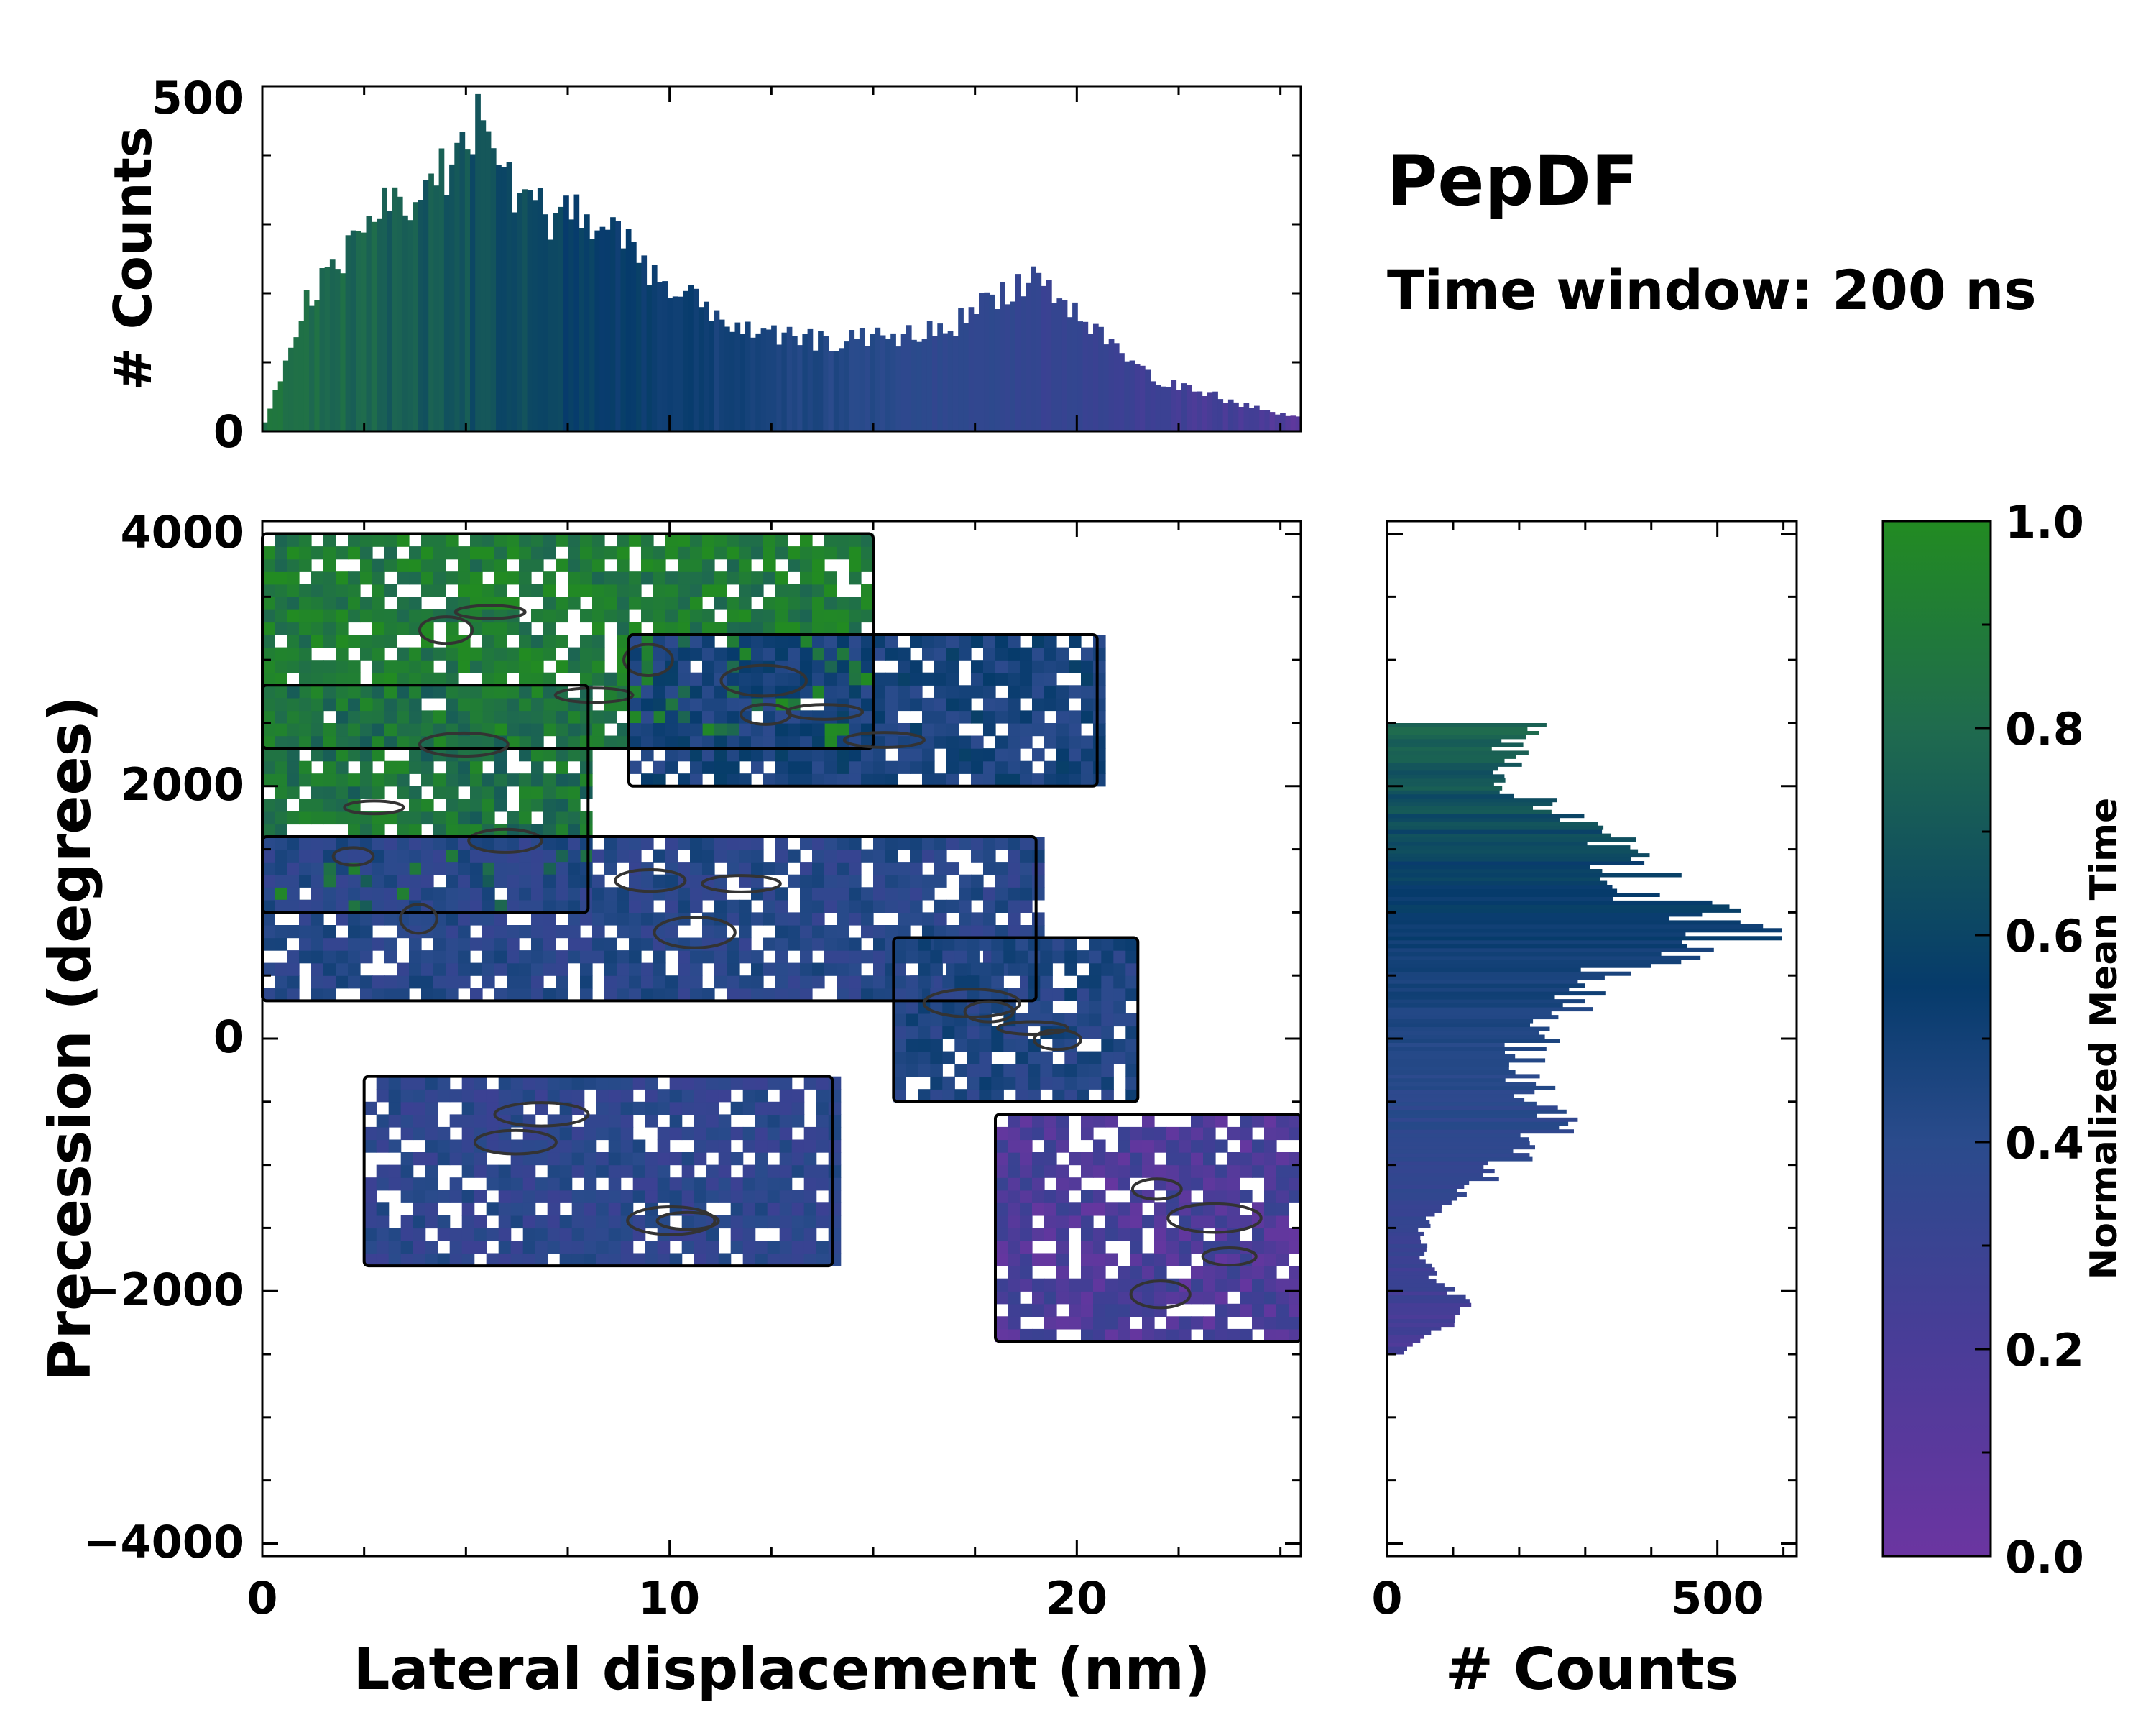 The width and height of the screenshot is (2156, 1725). I want to click on top-histogram: 500 0 # Counts, so click(703, 265).